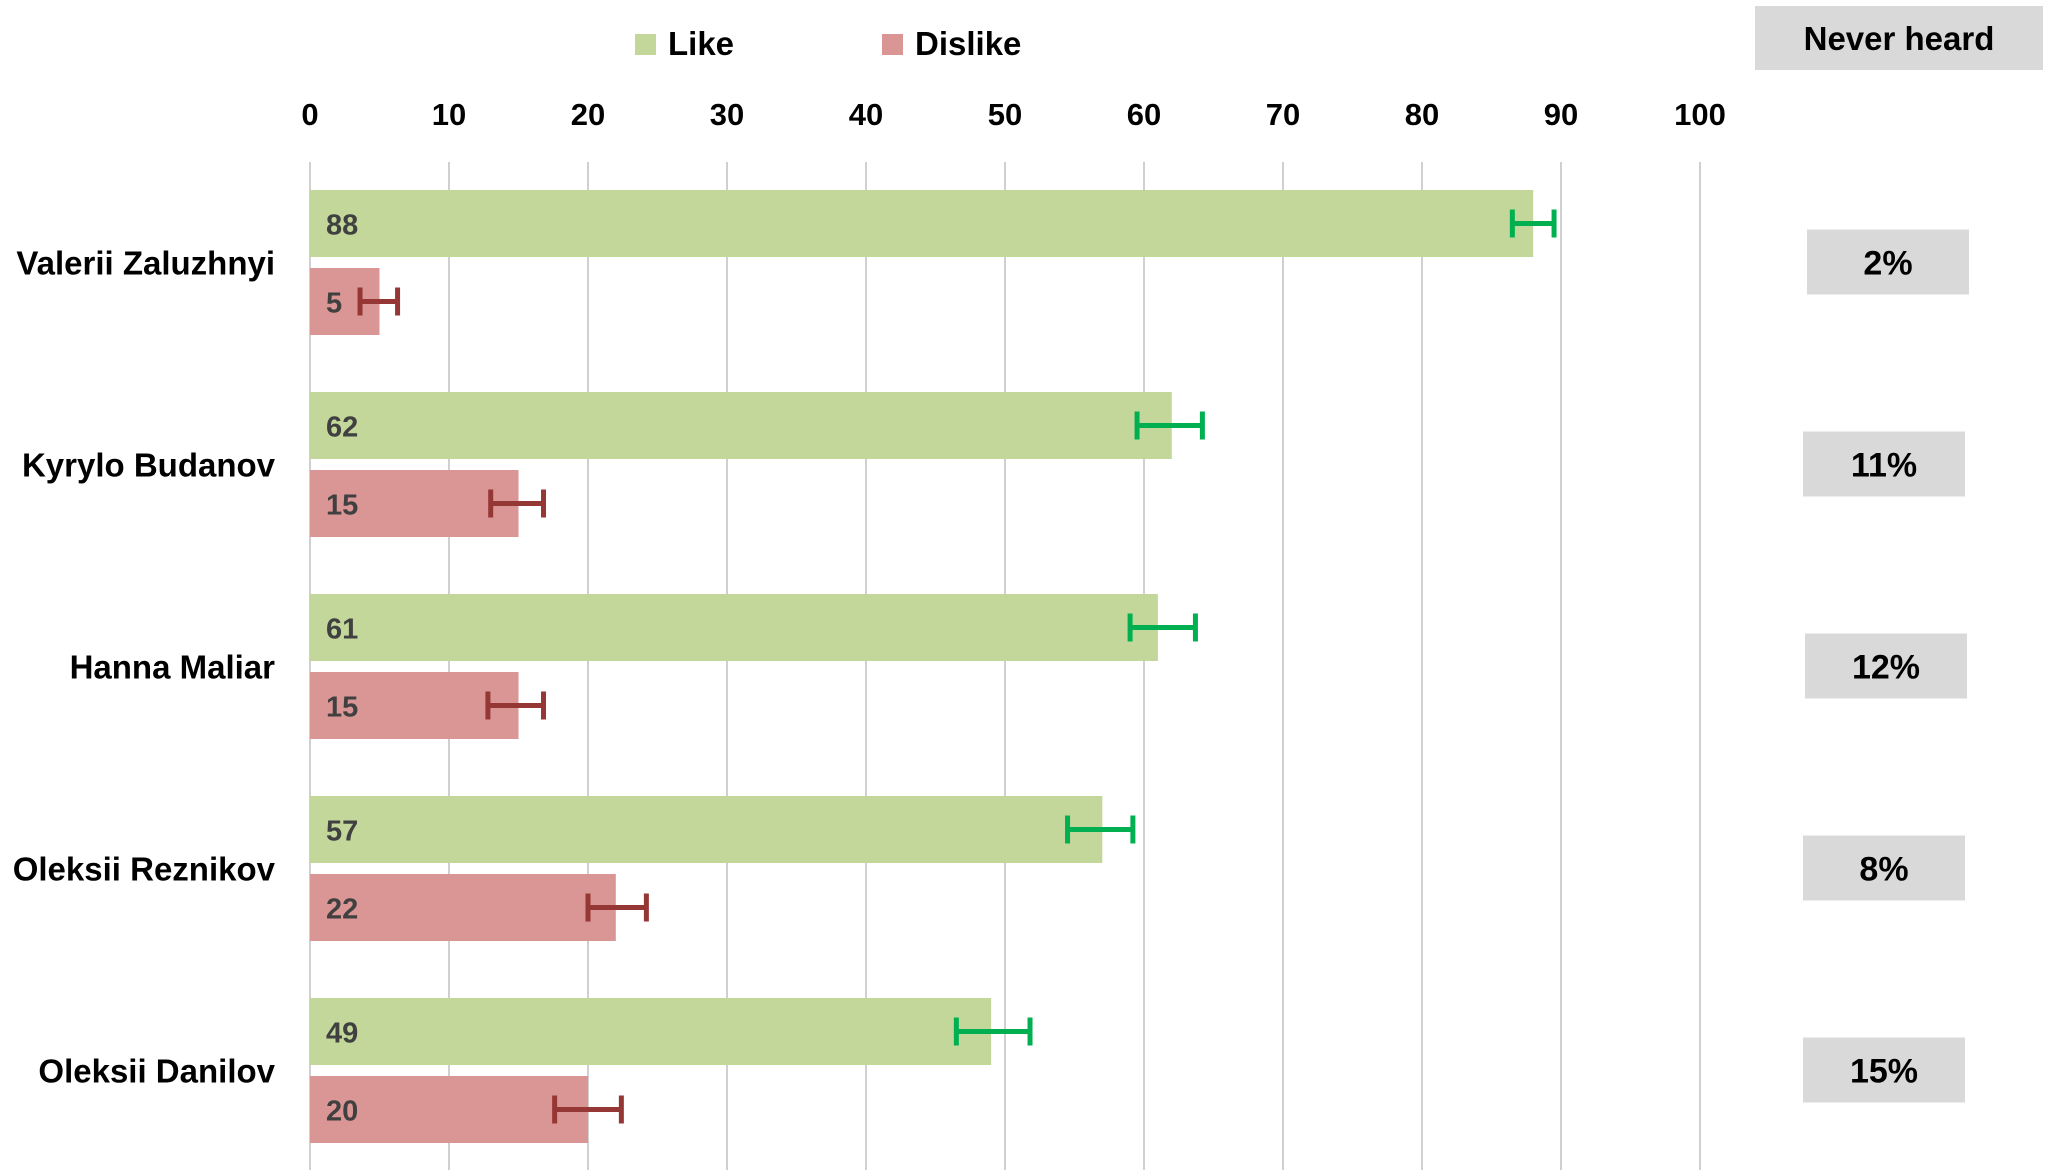 Image resolution: width=2049 pixels, height=1175 pixels. Describe the element at coordinates (156, 1071) in the screenshot. I see `category-label: Oleksii Danilov` at that location.